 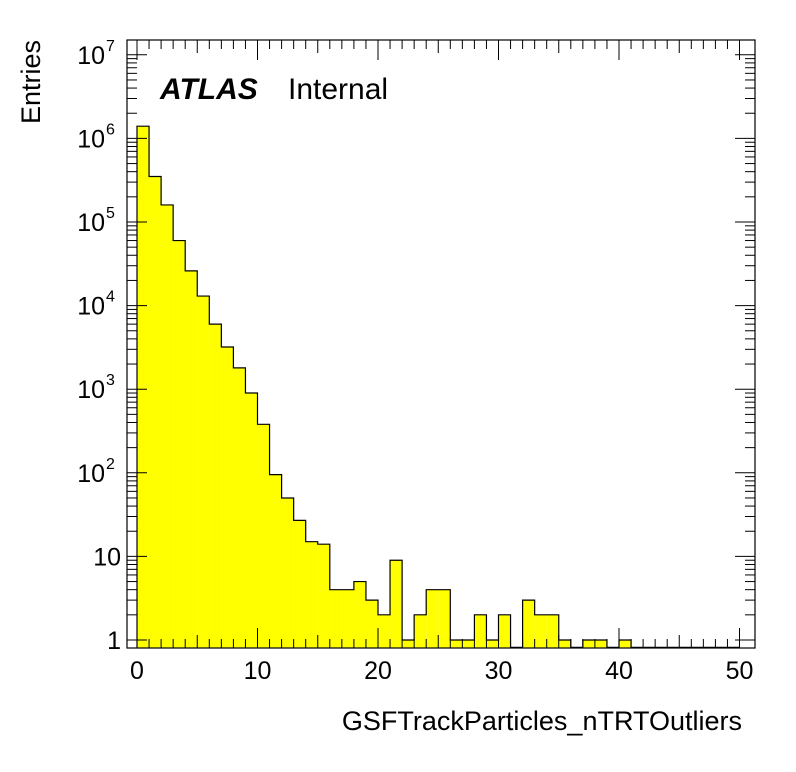 What do you see at coordinates (137, 671) in the screenshot?
I see `x-tick-label: 0` at bounding box center [137, 671].